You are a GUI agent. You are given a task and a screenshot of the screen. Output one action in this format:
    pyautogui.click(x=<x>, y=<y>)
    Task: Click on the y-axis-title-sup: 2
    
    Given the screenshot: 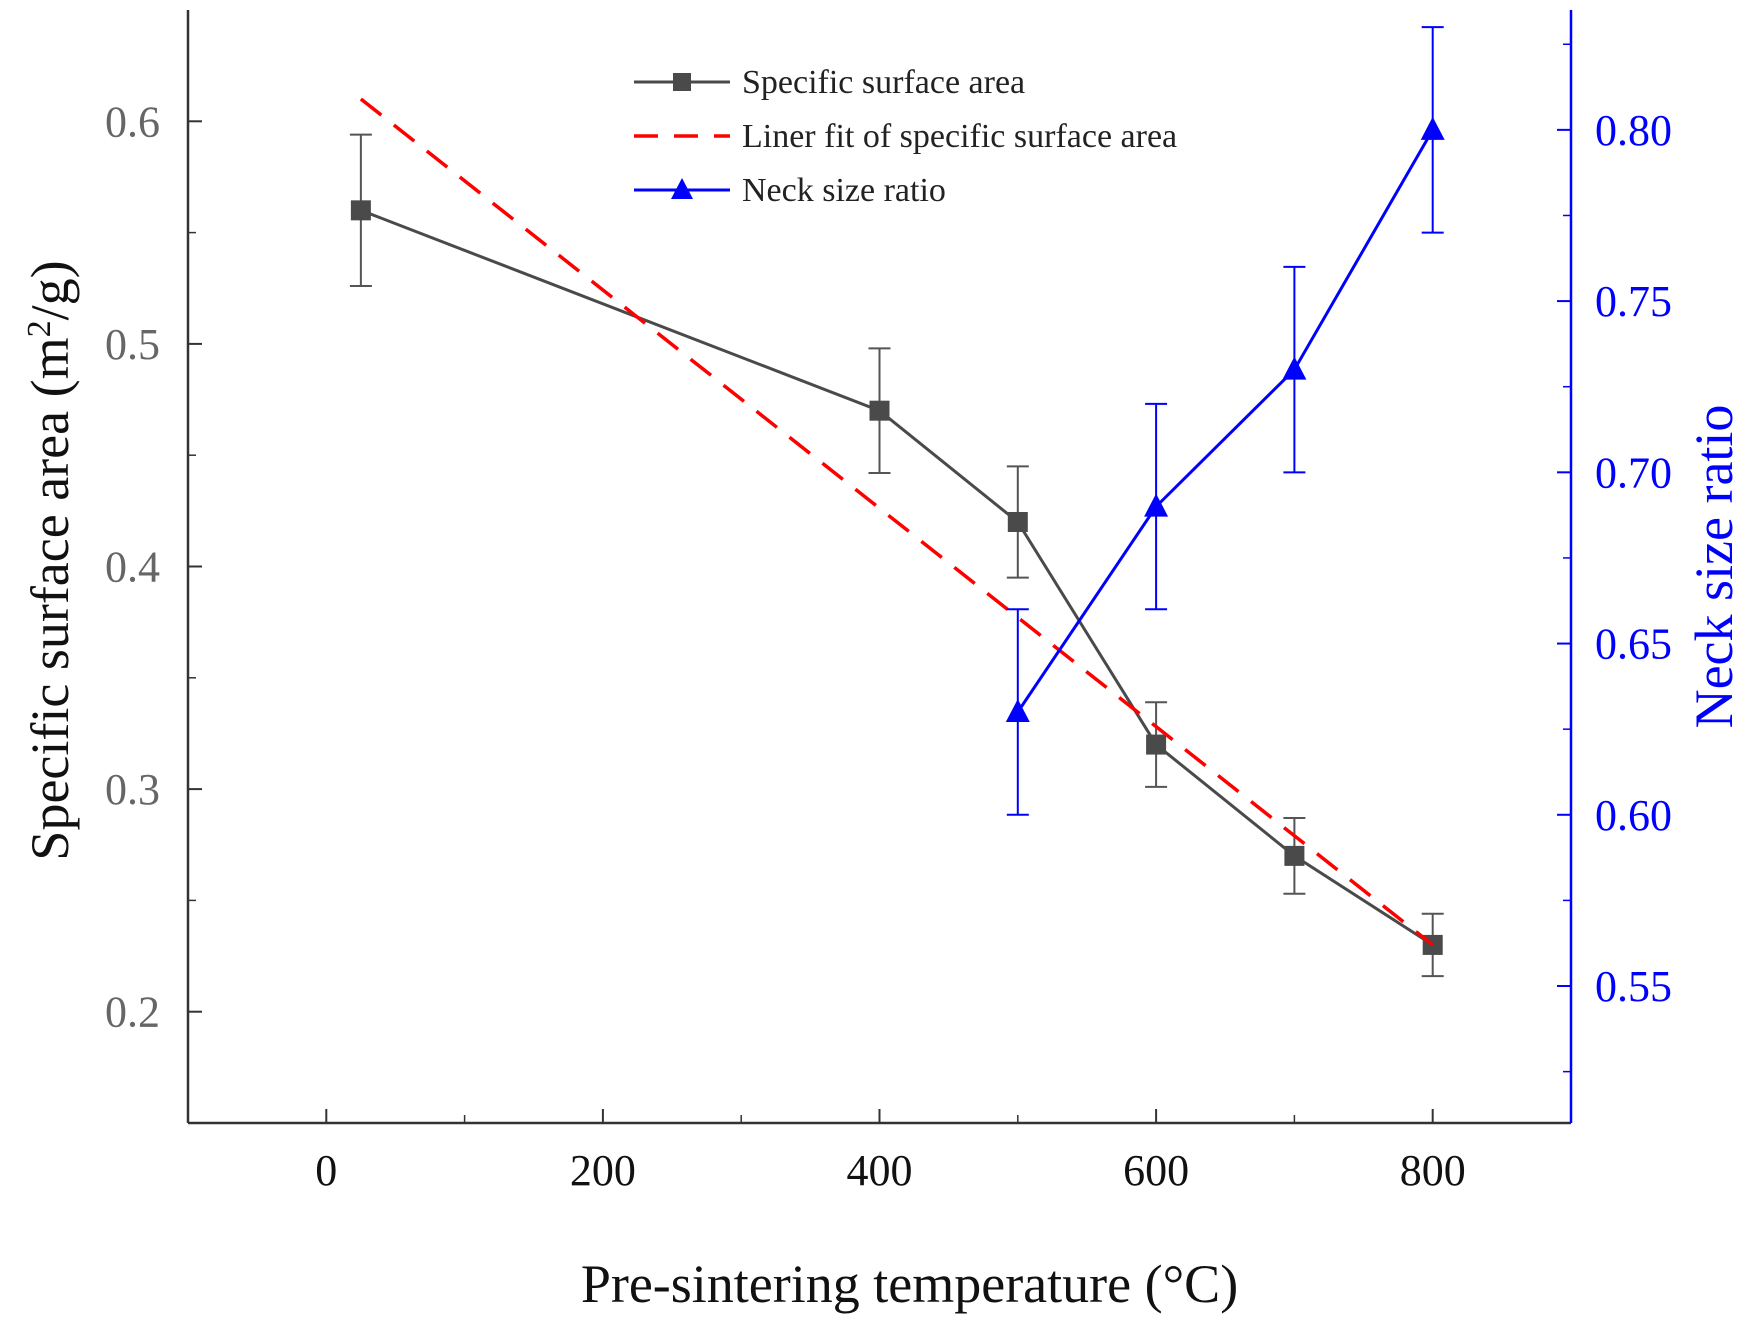 What is the action you would take?
    pyautogui.click(x=39, y=328)
    